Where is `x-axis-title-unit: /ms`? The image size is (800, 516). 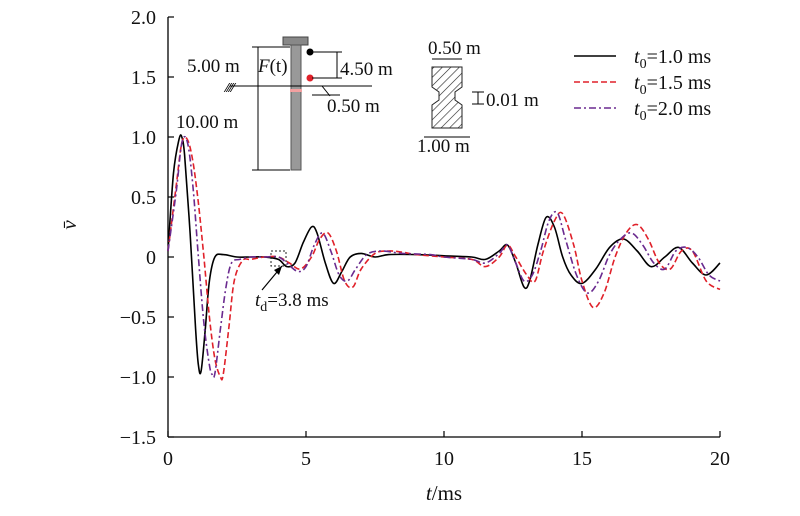
x-axis-title-unit: /ms is located at coordinates (447, 493).